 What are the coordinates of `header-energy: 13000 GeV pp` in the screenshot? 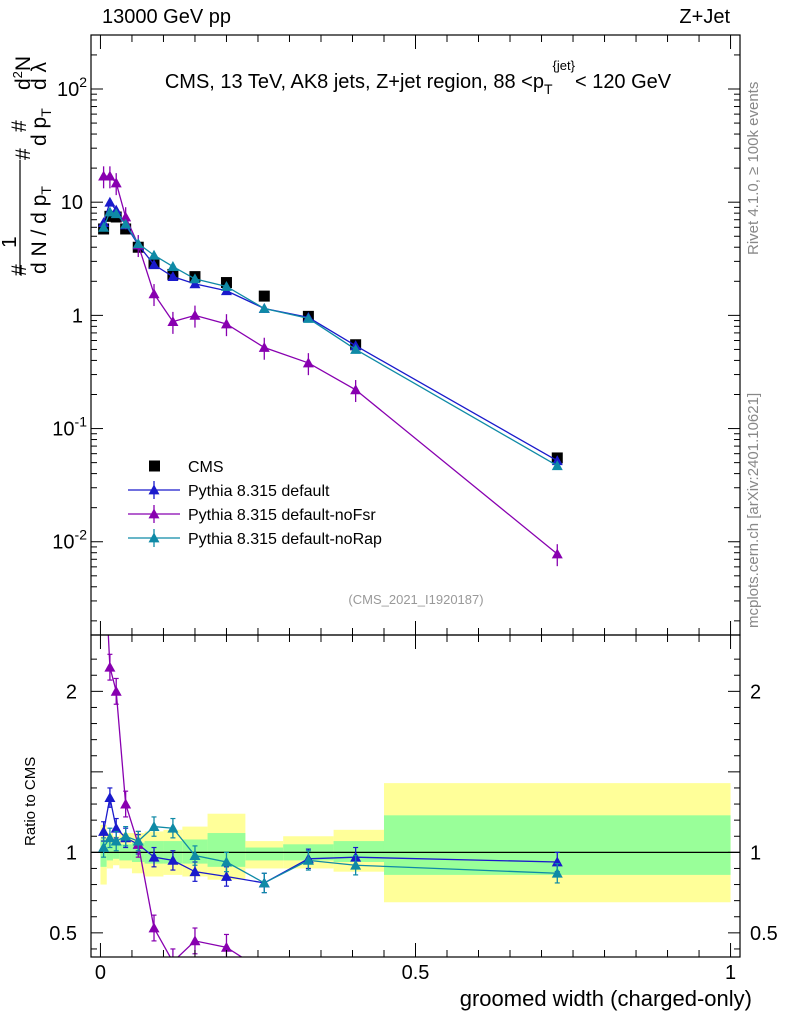 It's located at (166, 17).